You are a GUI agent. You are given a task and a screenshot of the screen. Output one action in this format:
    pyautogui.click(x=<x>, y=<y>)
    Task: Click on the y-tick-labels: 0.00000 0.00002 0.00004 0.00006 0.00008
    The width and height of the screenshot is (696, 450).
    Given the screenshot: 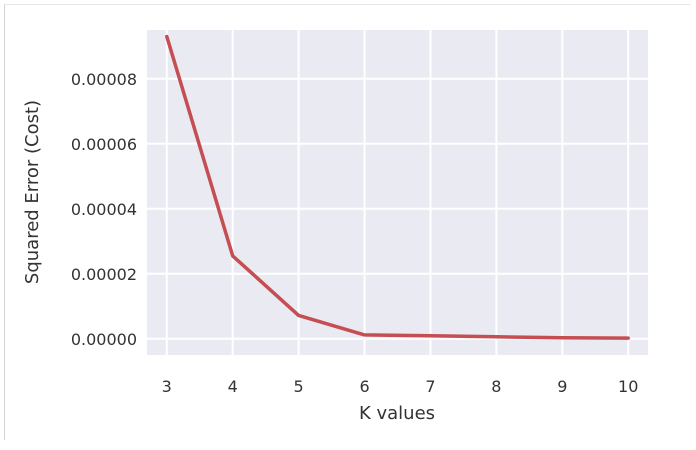 What is the action you would take?
    pyautogui.click(x=104, y=209)
    